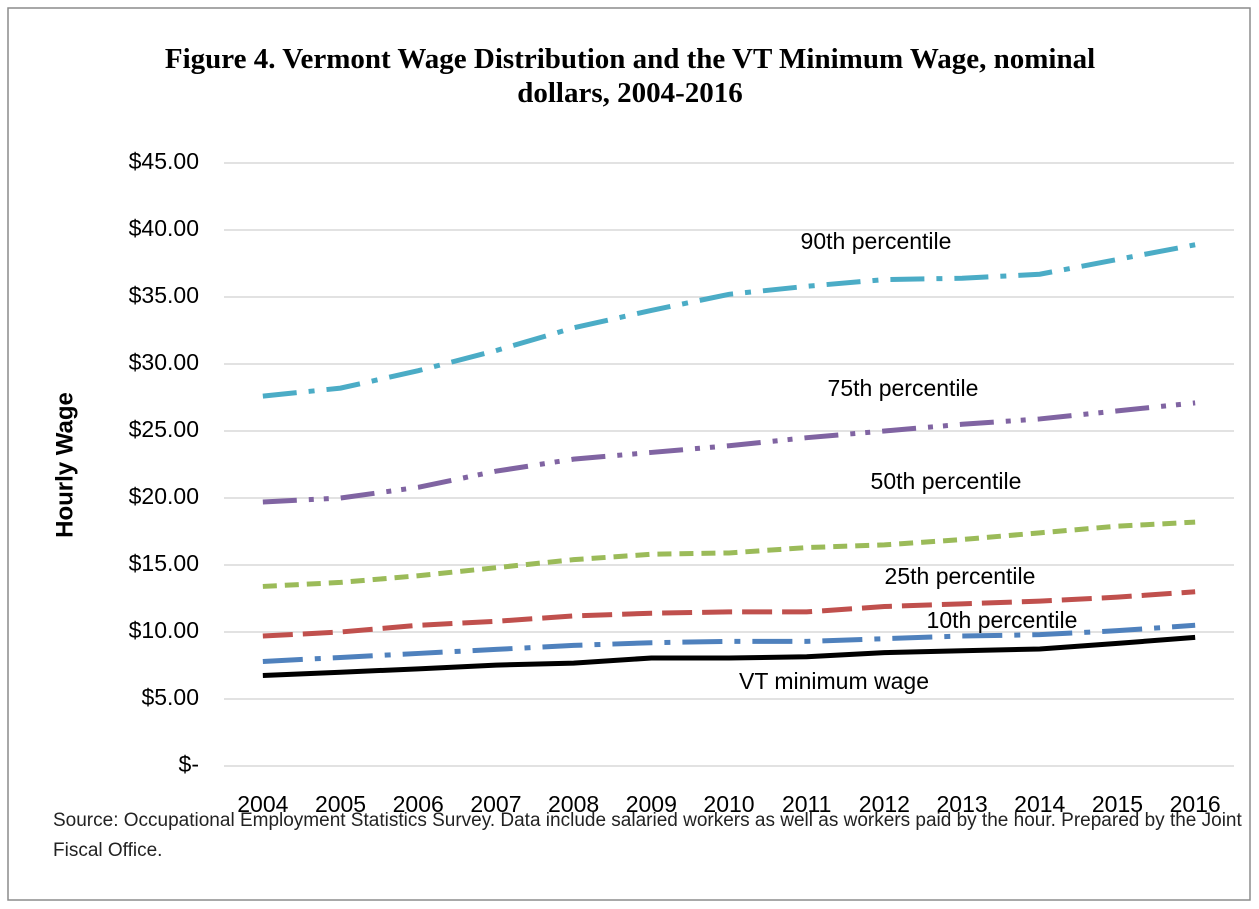 The image size is (1259, 909). I want to click on y-axis-label: Hourly Wage, so click(64, 465).